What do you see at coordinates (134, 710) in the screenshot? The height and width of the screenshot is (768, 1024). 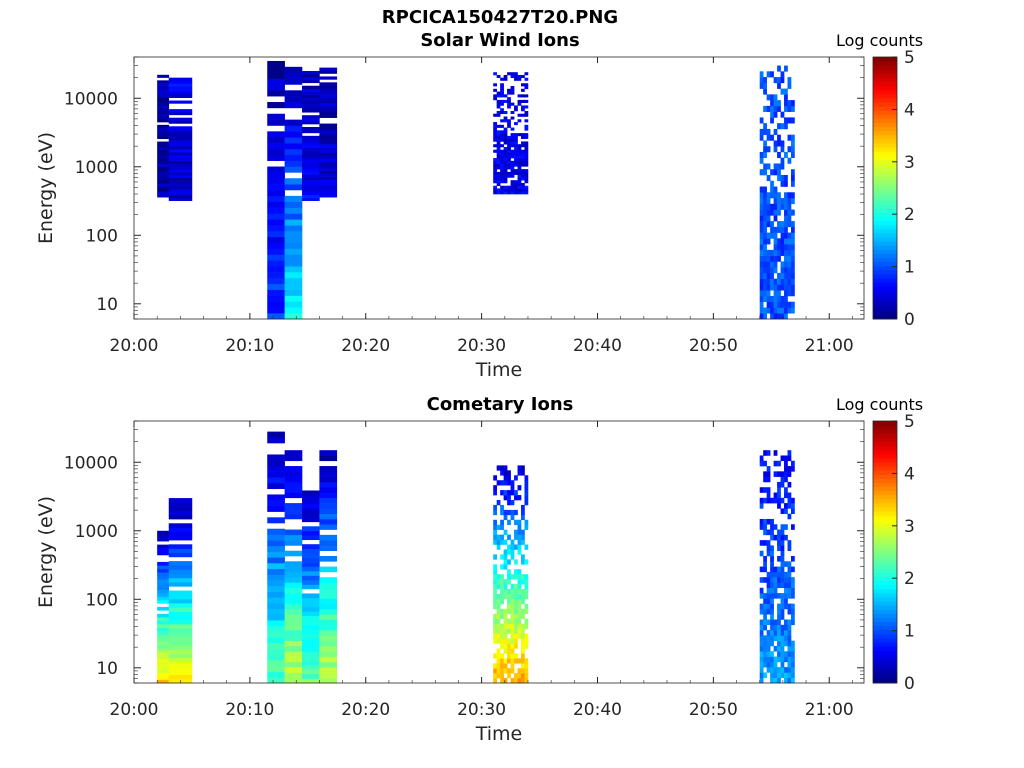 I see `x-tick-label: 20:00` at bounding box center [134, 710].